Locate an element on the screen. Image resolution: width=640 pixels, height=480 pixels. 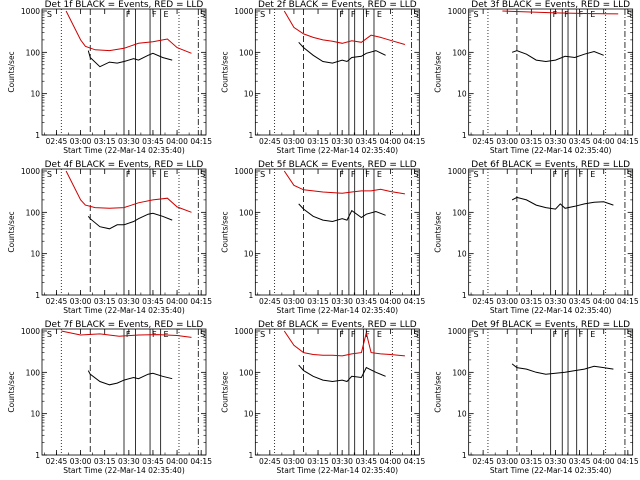
panel-title: Det 3f BLACK = Events, RED = LLD is located at coordinates (550, 5).